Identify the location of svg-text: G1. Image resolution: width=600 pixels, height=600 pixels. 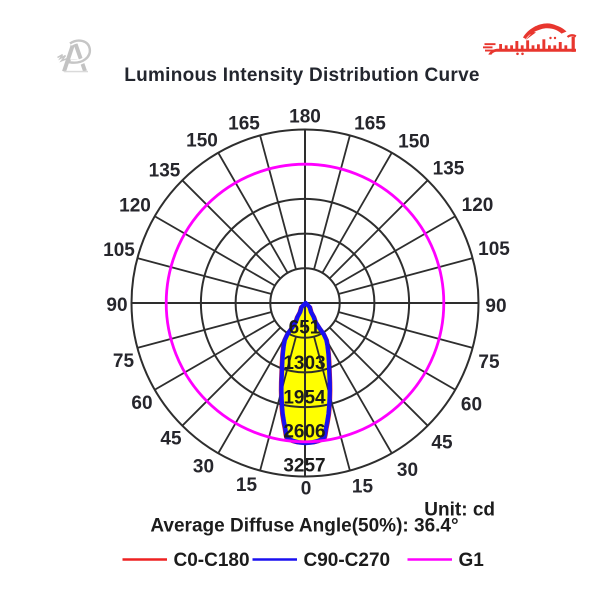
(472, 560).